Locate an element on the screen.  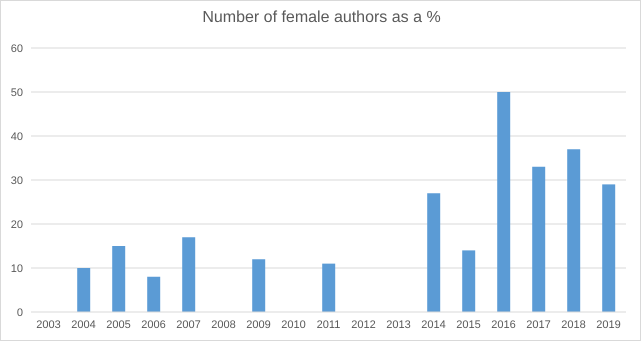
x-tick-label: 2010 is located at coordinates (293, 324).